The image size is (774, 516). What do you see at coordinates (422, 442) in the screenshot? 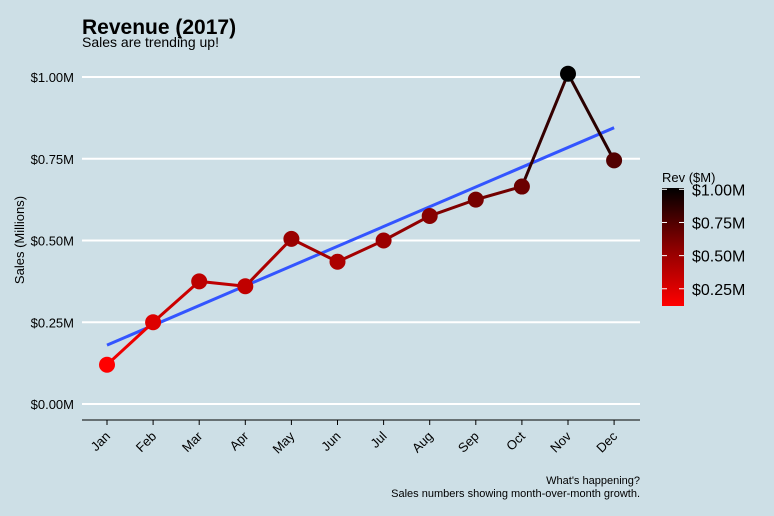
I see `x-tick-label: Aug` at bounding box center [422, 442].